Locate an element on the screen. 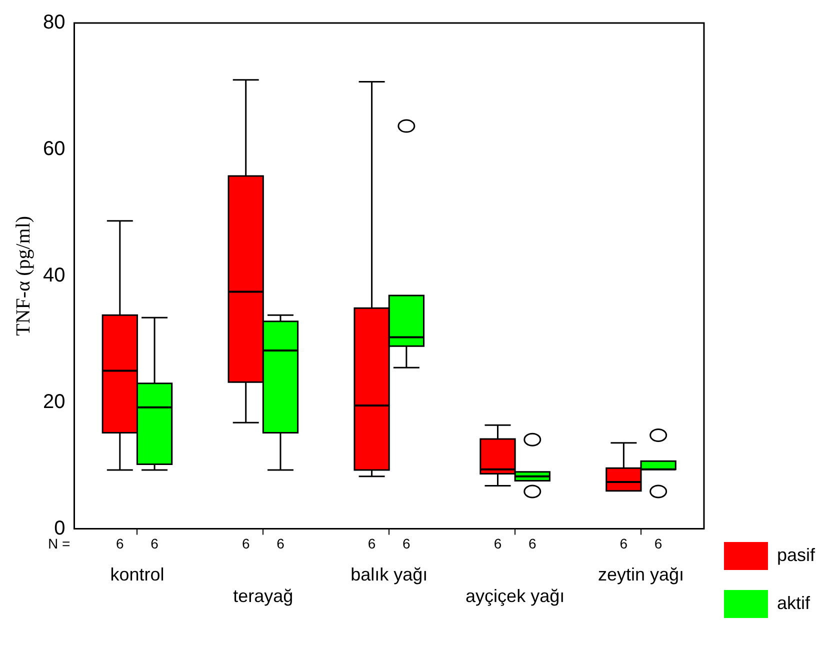 The image size is (839, 646). y-tick-label: 40 is located at coordinates (54, 275).